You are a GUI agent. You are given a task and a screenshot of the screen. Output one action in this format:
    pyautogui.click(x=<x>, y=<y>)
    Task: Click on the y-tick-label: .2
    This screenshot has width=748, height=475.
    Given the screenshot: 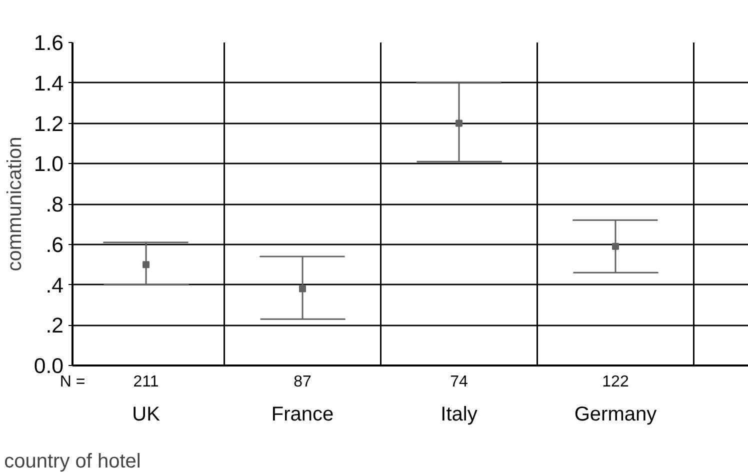 What is the action you would take?
    pyautogui.click(x=55, y=326)
    